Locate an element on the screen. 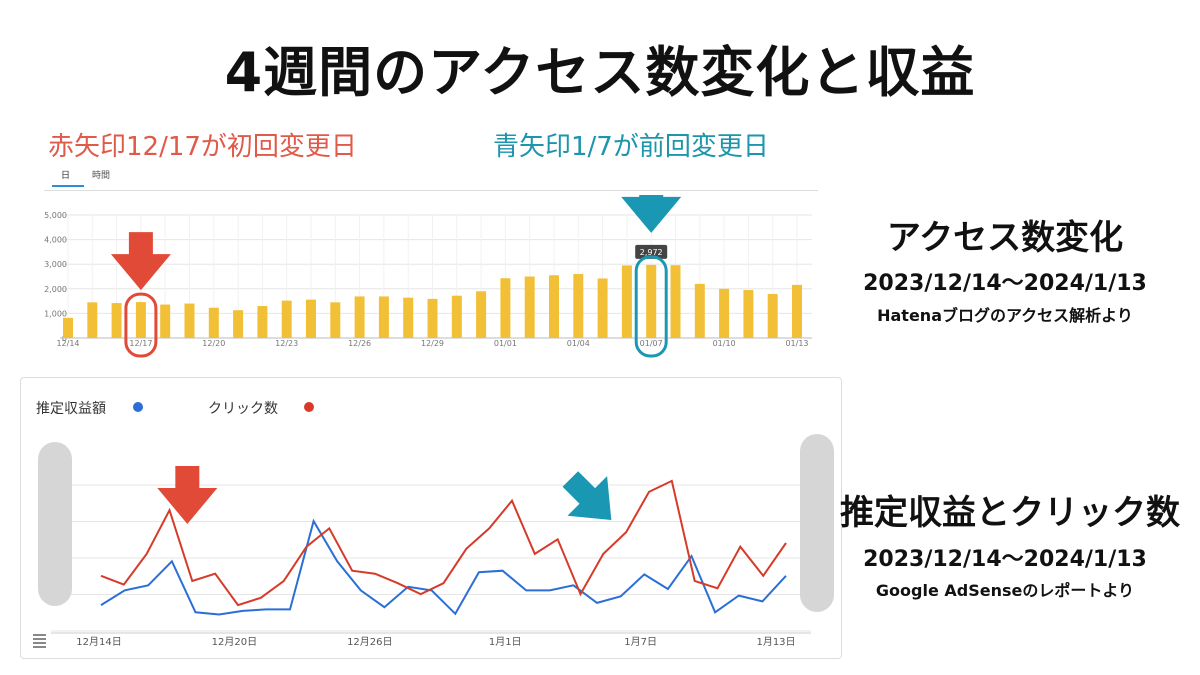  bar-x-tick-label: 01/13 is located at coordinates (796, 343).